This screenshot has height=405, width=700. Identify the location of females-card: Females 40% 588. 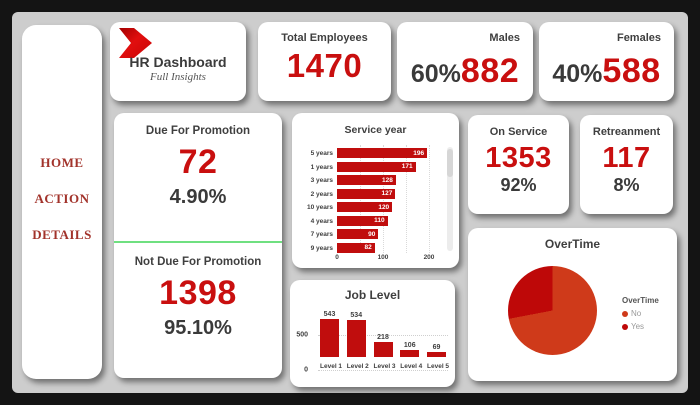
(606, 61).